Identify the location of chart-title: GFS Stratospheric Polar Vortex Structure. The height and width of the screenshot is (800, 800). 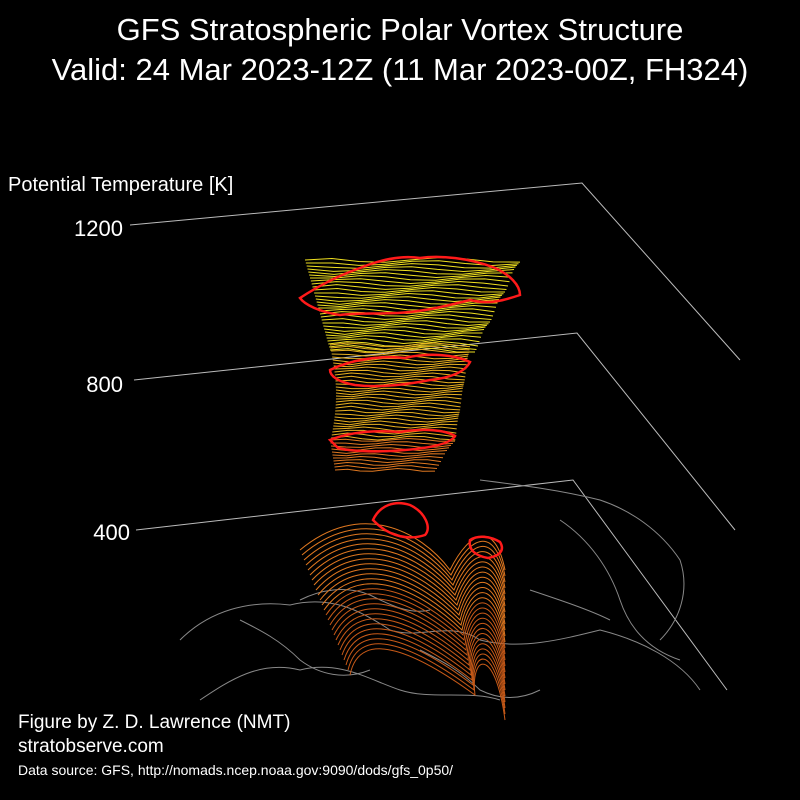
(400, 29).